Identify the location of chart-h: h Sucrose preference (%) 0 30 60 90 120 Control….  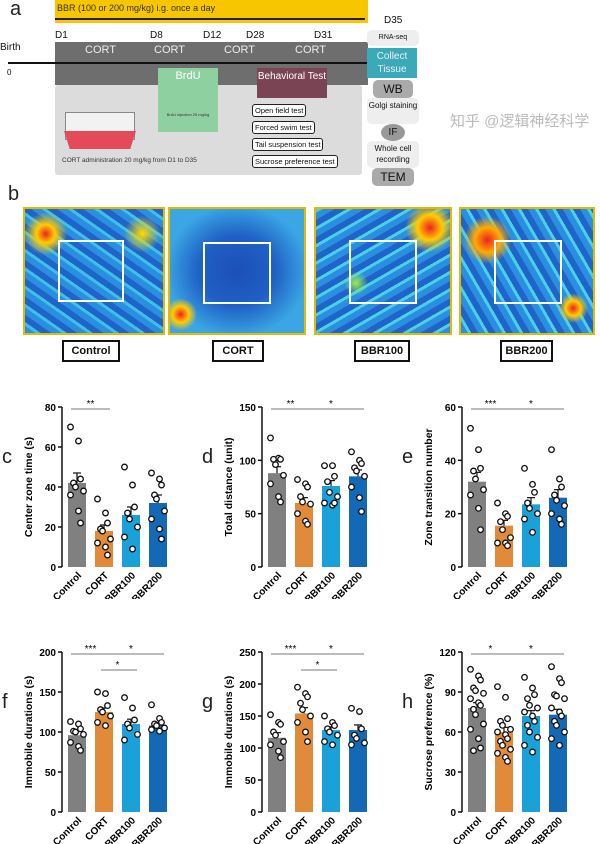
(485, 744).